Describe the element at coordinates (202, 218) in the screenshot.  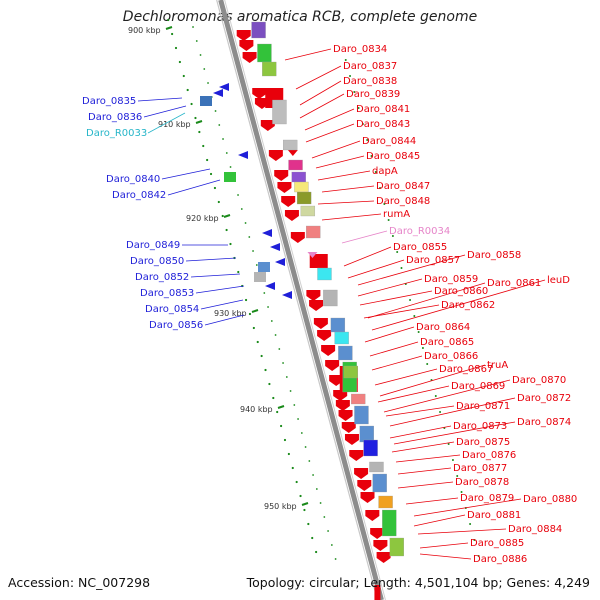
I see `scale-label: 920 kbp` at that location.